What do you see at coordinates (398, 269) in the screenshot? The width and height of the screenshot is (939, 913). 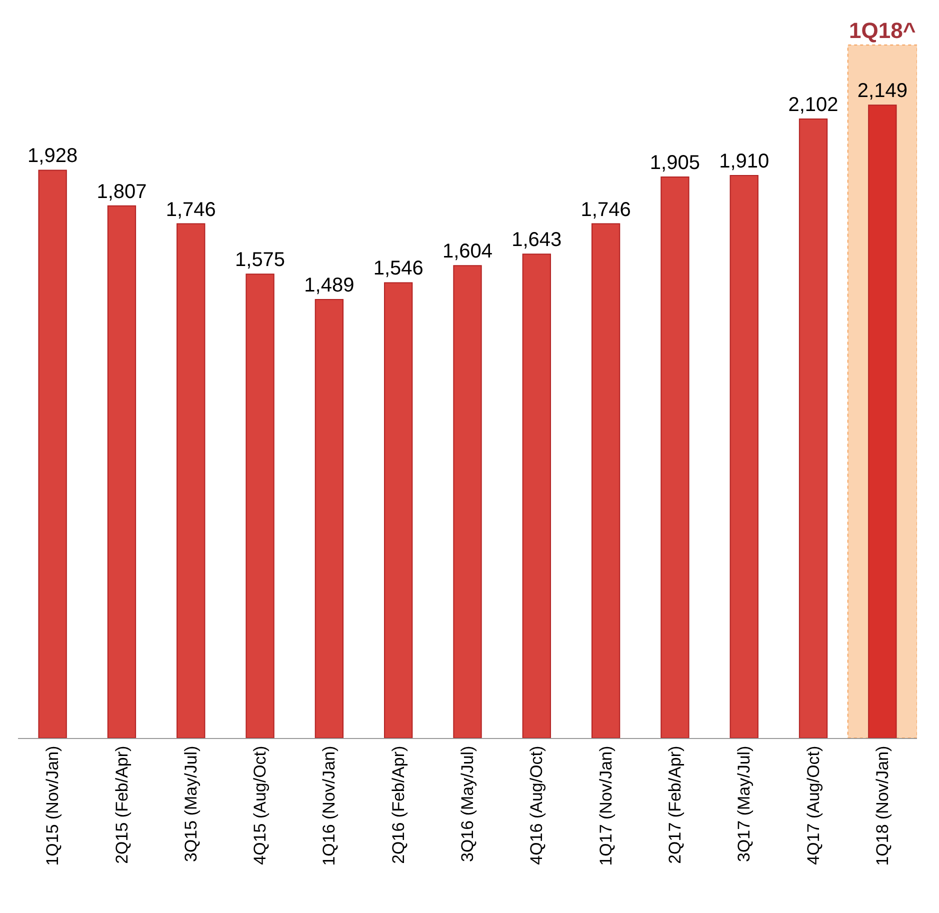 I see `data-label: 1,546` at bounding box center [398, 269].